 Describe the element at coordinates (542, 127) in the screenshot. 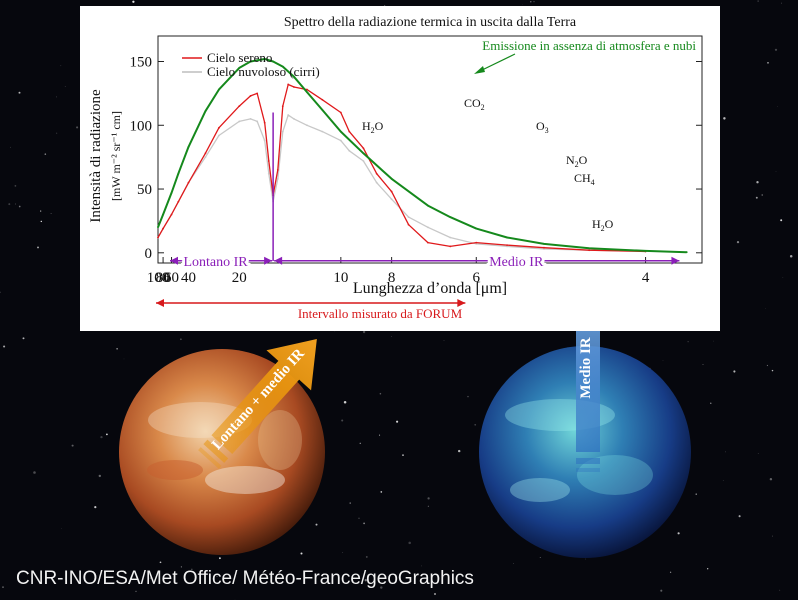

I see `molecule-label: O3` at that location.